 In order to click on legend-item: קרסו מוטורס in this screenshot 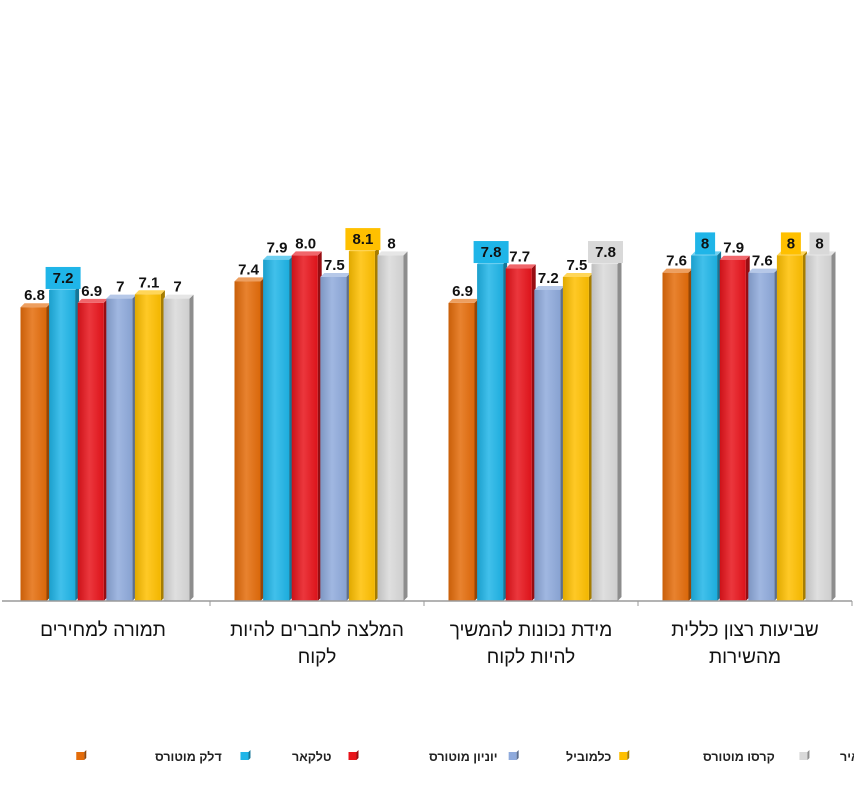, I will do `click(697, 757)`.